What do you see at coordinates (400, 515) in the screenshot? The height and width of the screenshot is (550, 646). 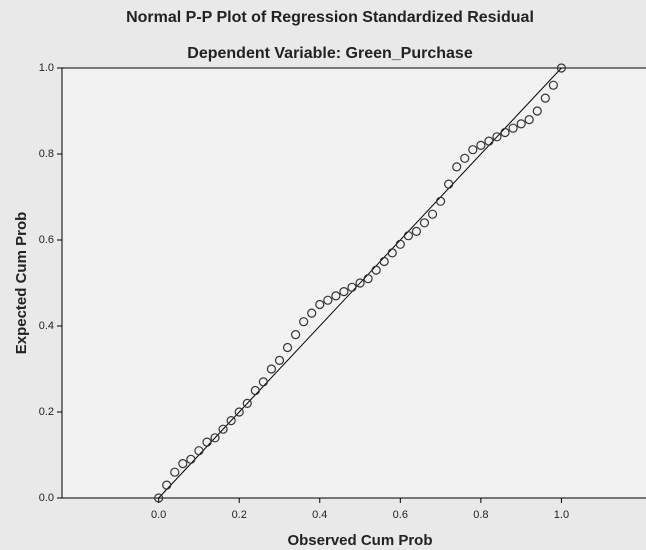 I see `x-tick-label: 0.6` at bounding box center [400, 515].